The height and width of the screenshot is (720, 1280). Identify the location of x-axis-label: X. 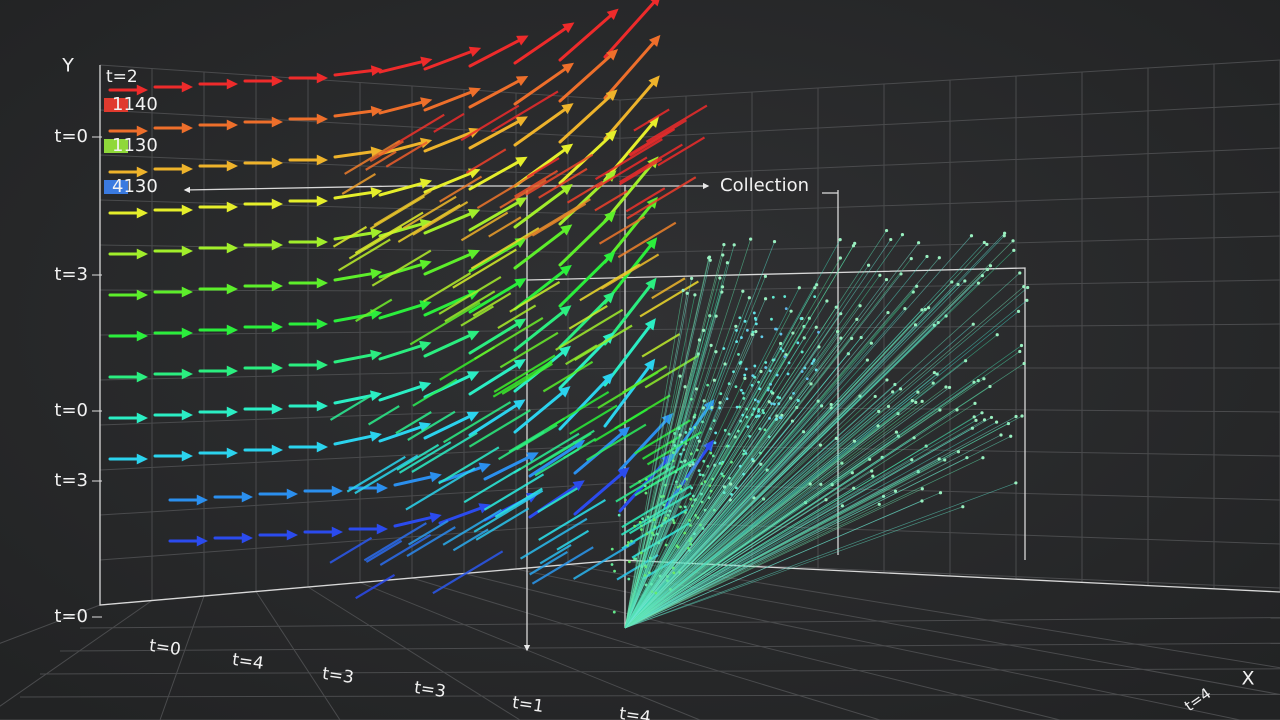
(1247, 679).